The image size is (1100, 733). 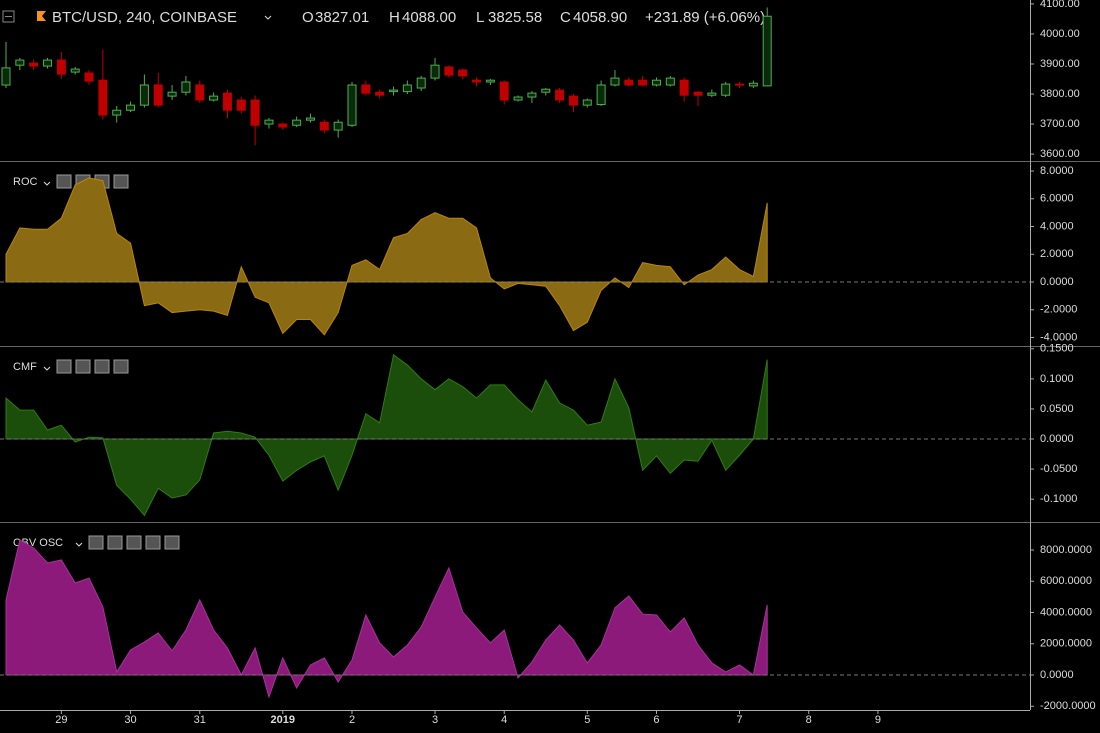 What do you see at coordinates (1060, 154) in the screenshot?
I see `y-tick-label: 3600.00` at bounding box center [1060, 154].